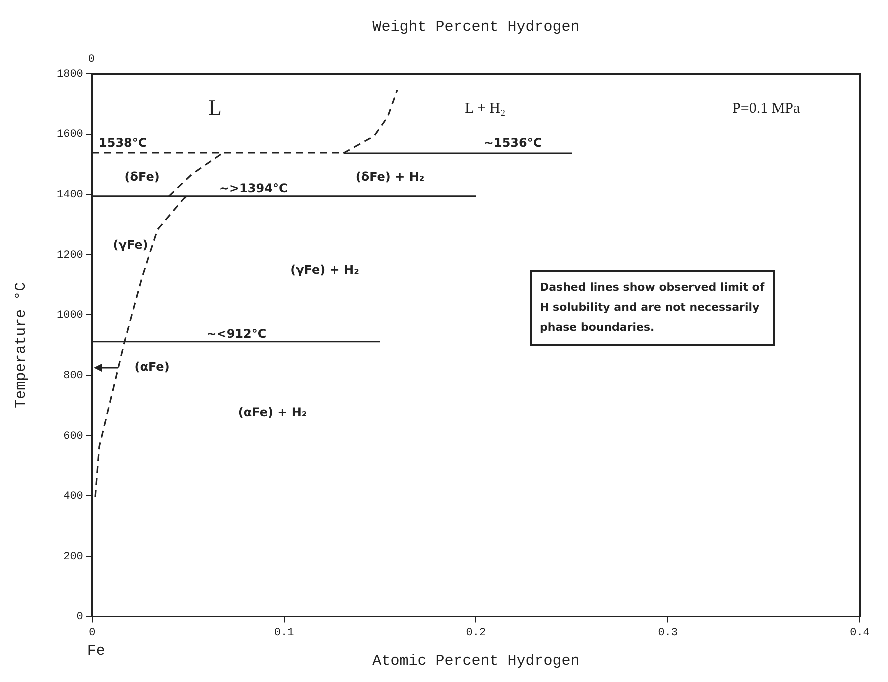 The image size is (888, 682). Describe the element at coordinates (236, 334) in the screenshot. I see `annotation: ~<912°C` at that location.